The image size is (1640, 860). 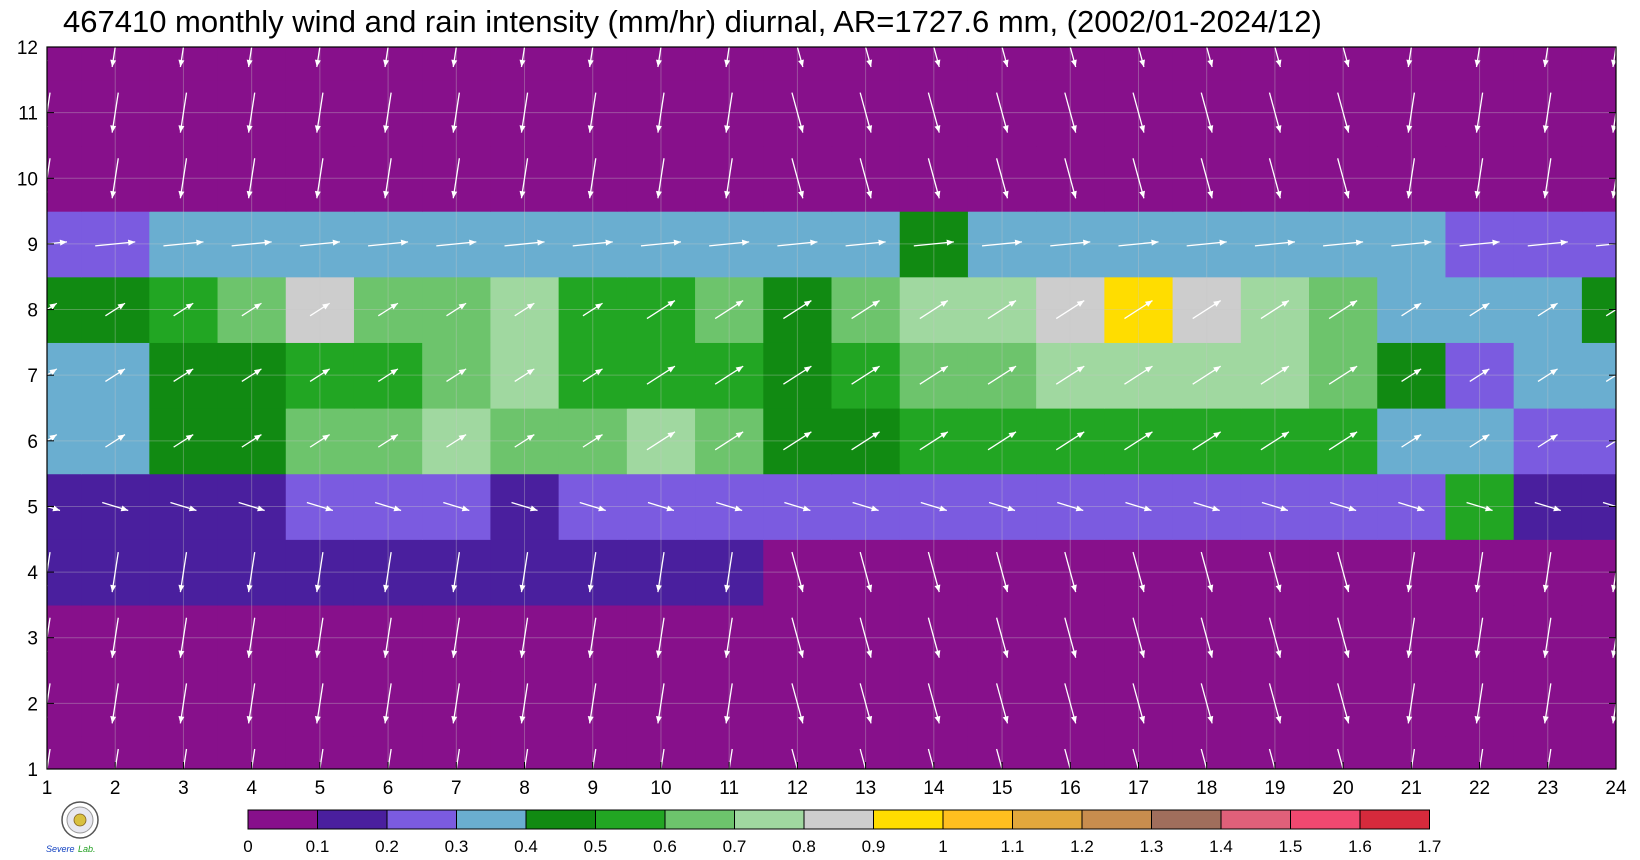 I want to click on x-tick-label: 10, so click(x=660, y=788).